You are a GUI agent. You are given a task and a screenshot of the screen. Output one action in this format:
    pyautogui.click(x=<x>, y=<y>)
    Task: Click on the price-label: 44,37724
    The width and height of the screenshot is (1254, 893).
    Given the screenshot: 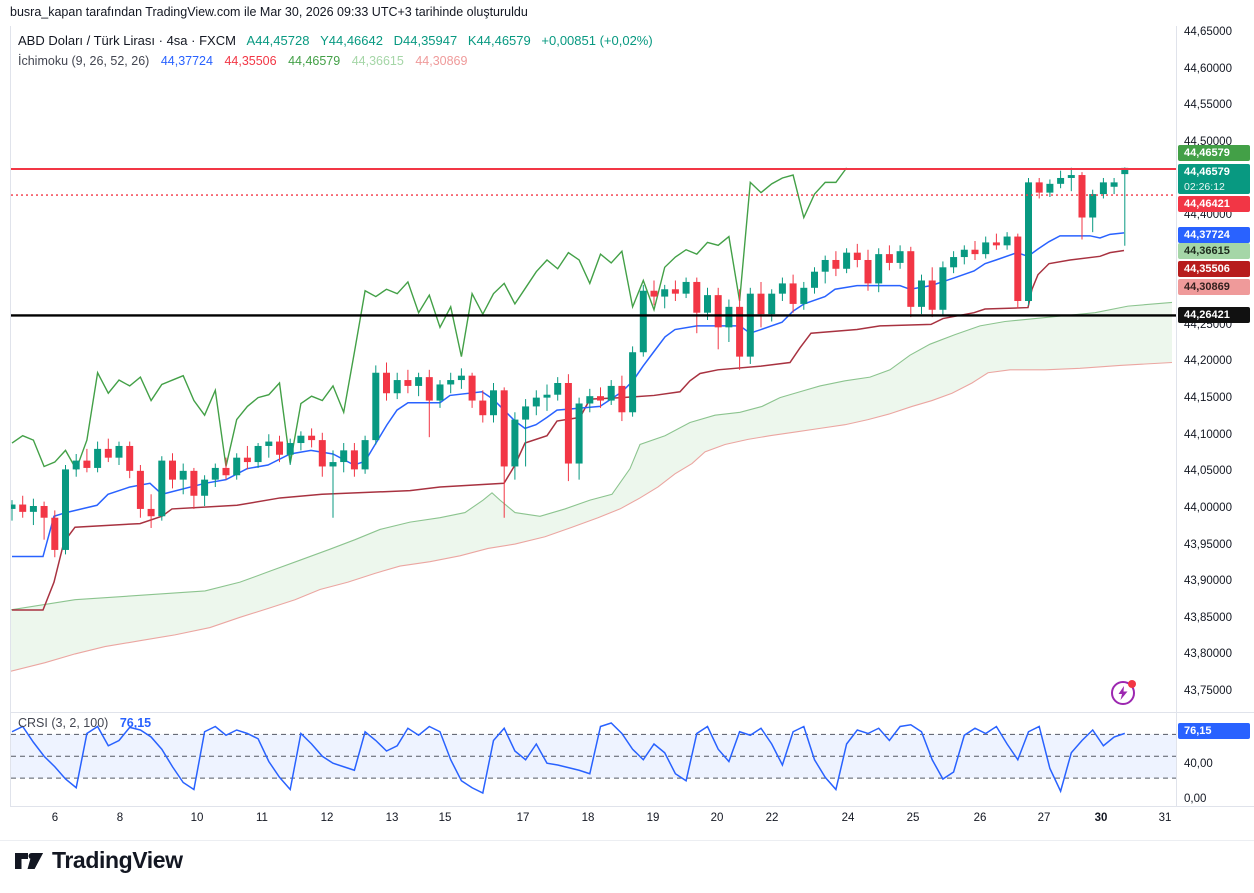 What is the action you would take?
    pyautogui.click(x=1214, y=235)
    